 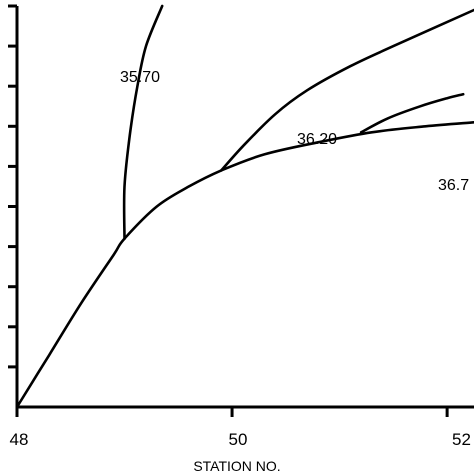 I want to click on contour-label-36-20: 36.20, so click(x=317, y=139).